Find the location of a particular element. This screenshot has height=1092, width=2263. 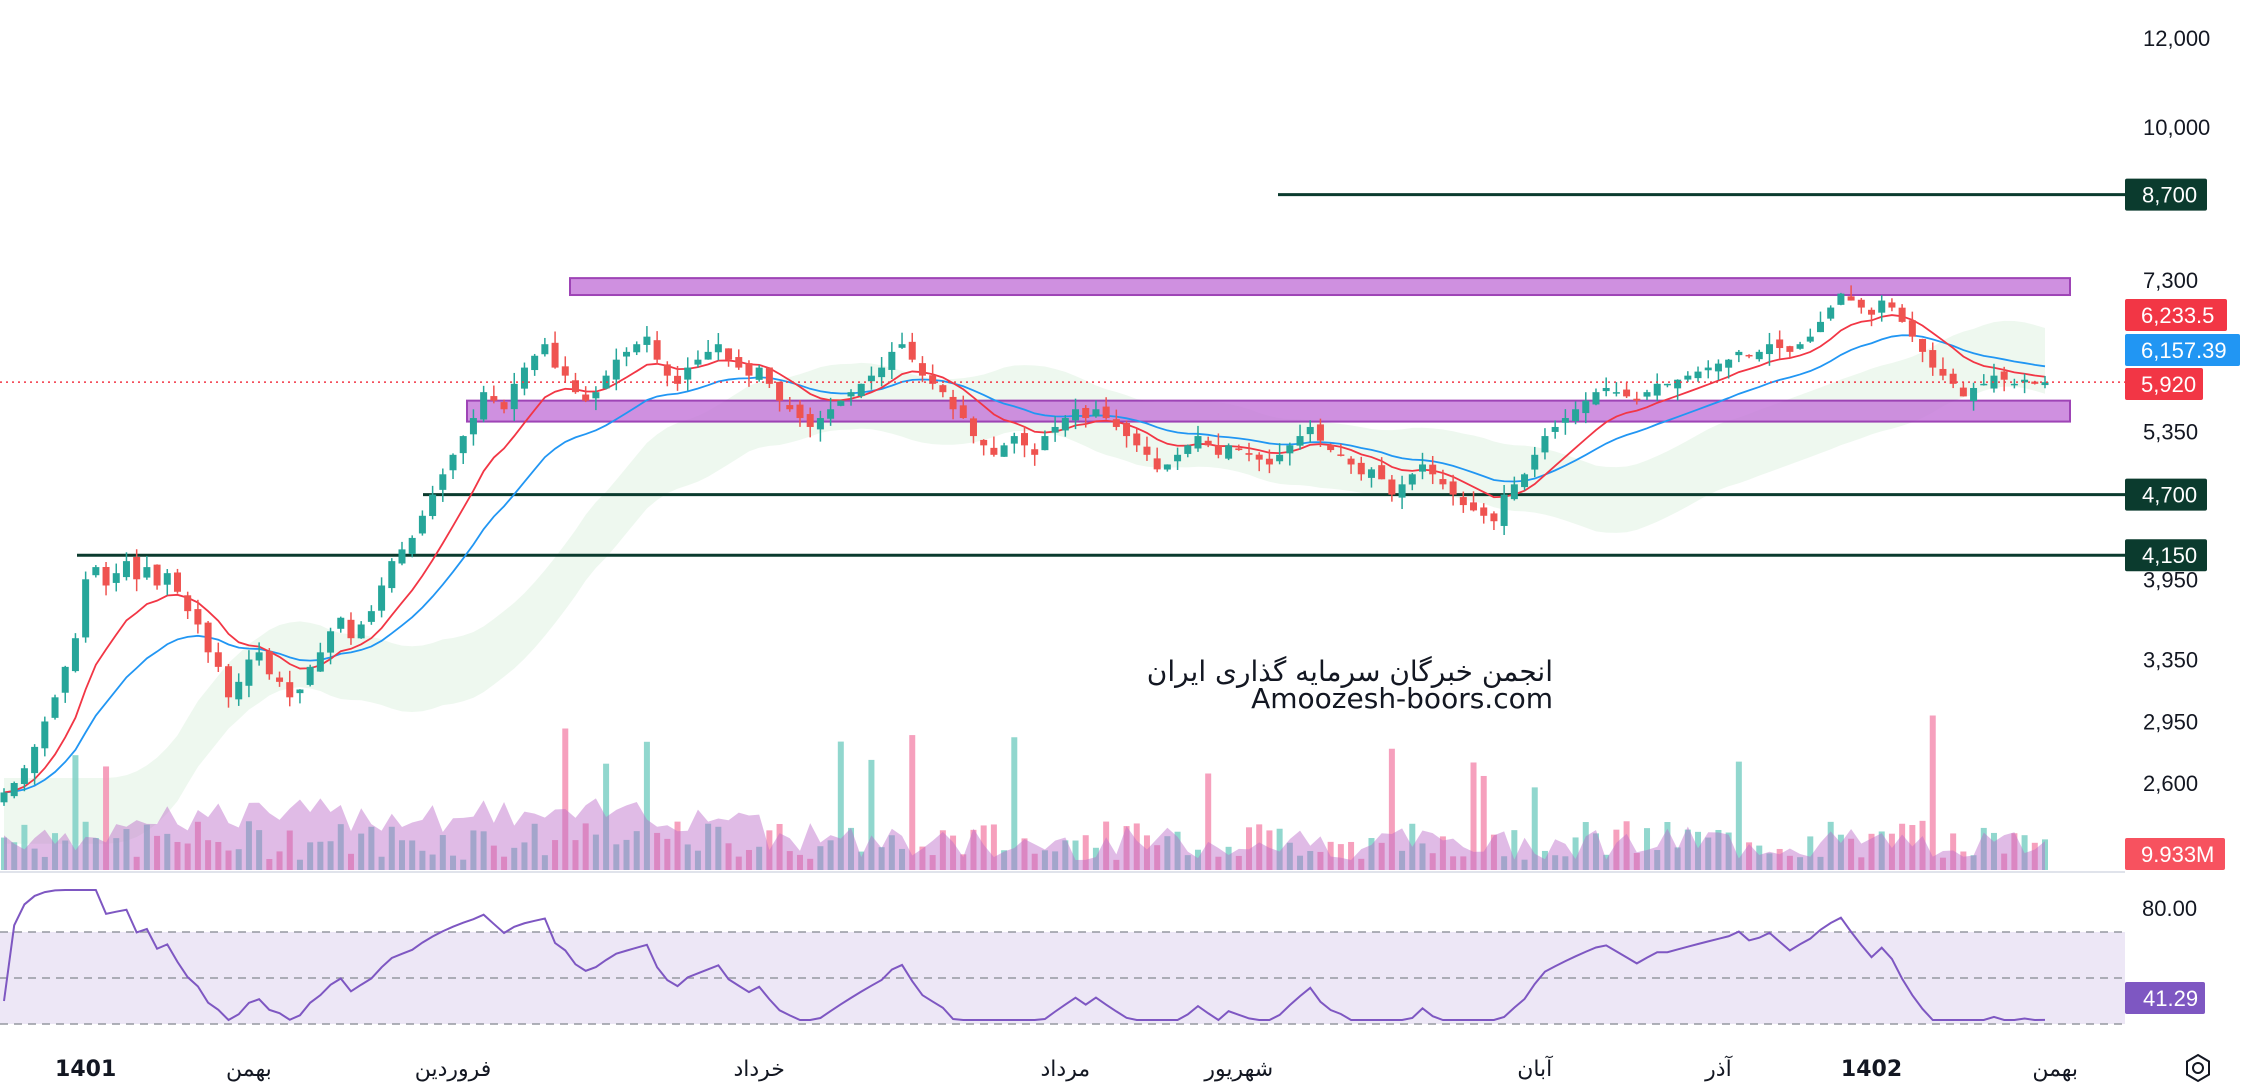

time-axis-label: 1402 is located at coordinates (1871, 1069).